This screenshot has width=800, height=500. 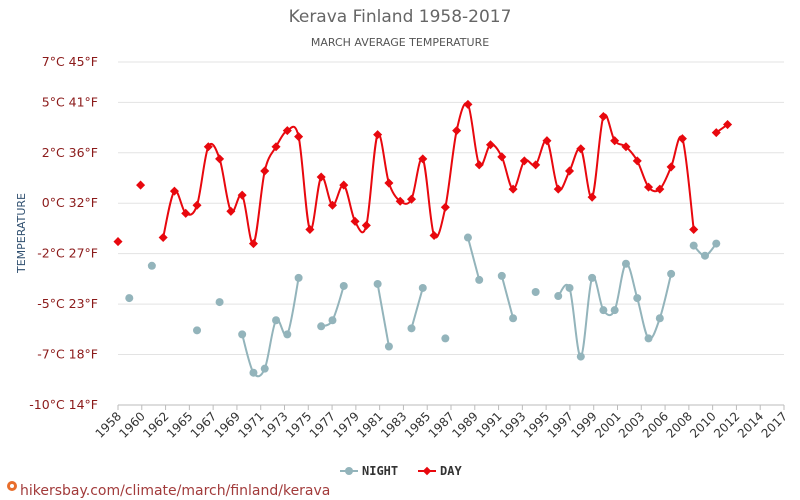 What do you see at coordinates (726, 424) in the screenshot?
I see `x-tick-label: 2012` at bounding box center [726, 424].